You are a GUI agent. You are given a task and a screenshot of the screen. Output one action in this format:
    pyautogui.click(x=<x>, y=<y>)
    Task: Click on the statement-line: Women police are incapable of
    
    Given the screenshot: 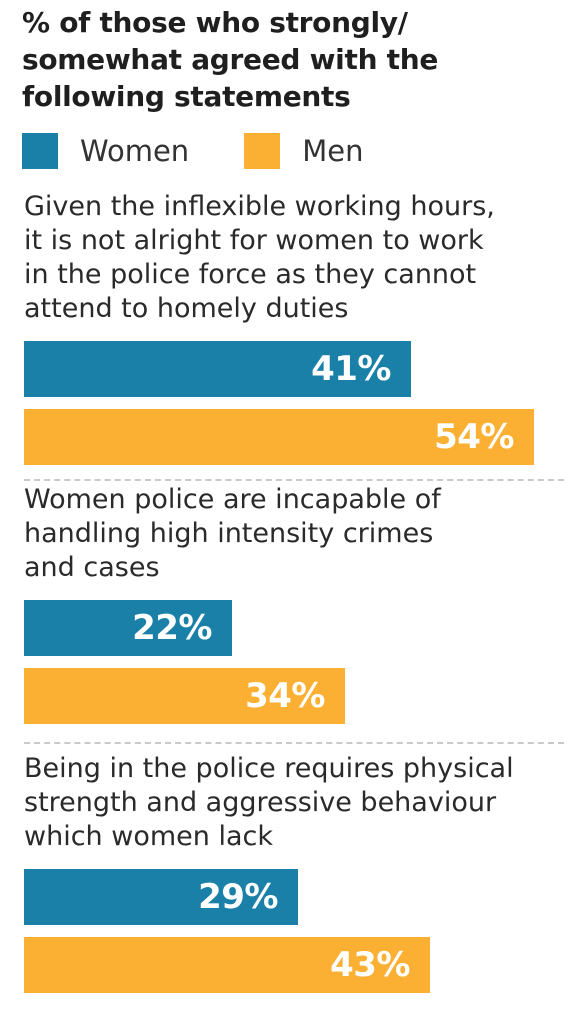 What is the action you would take?
    pyautogui.click(x=232, y=499)
    